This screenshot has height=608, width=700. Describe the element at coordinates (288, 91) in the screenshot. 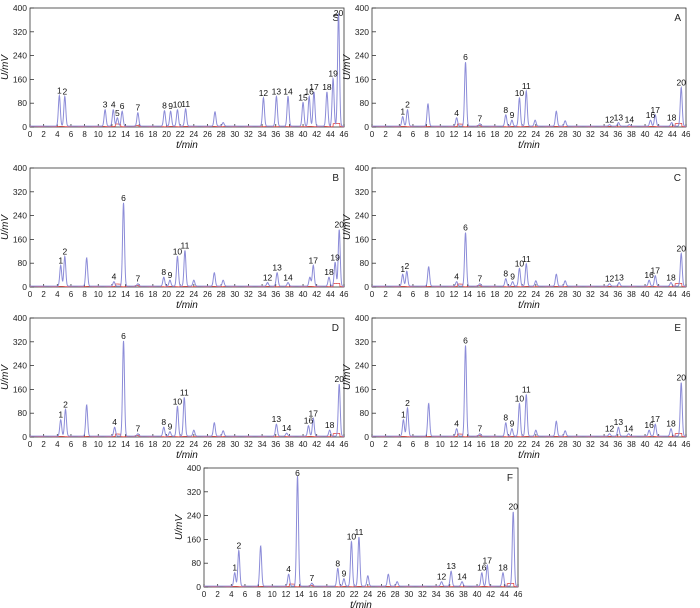

I see `peak-label: 14` at that location.